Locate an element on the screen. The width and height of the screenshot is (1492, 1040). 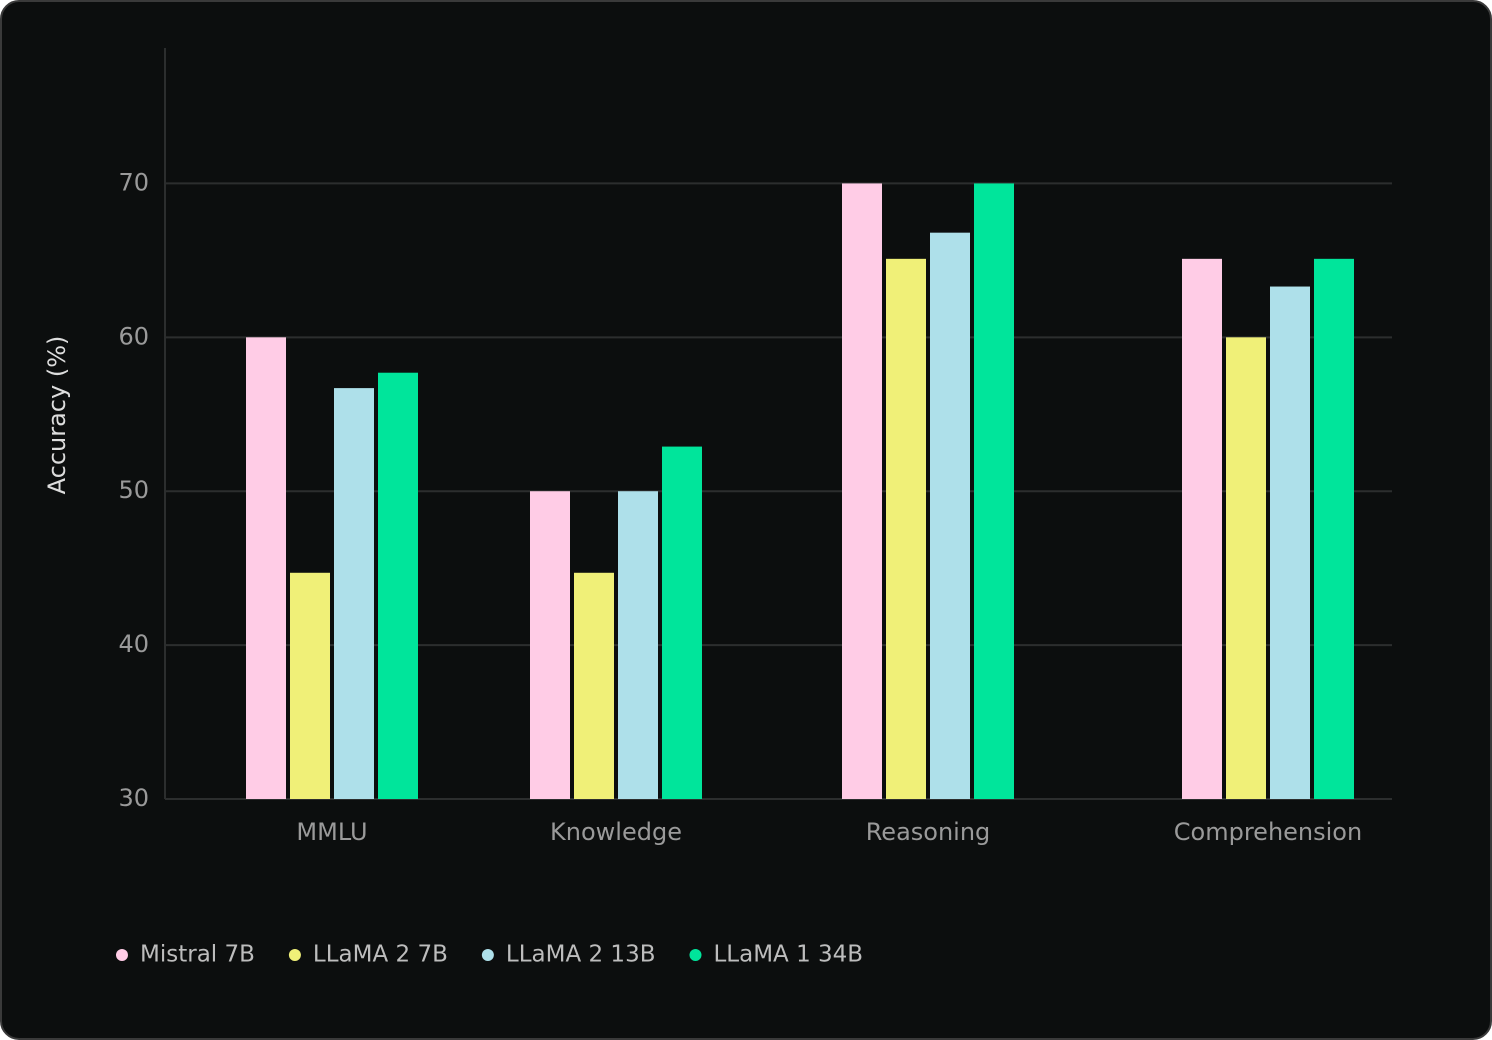
y-tick-label: 70 is located at coordinates (133, 182).